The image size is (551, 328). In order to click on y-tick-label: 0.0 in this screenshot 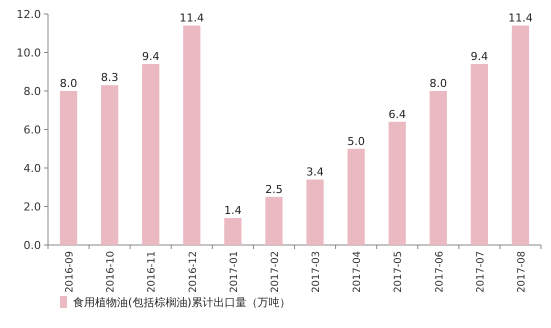, I will do `click(32, 245)`.